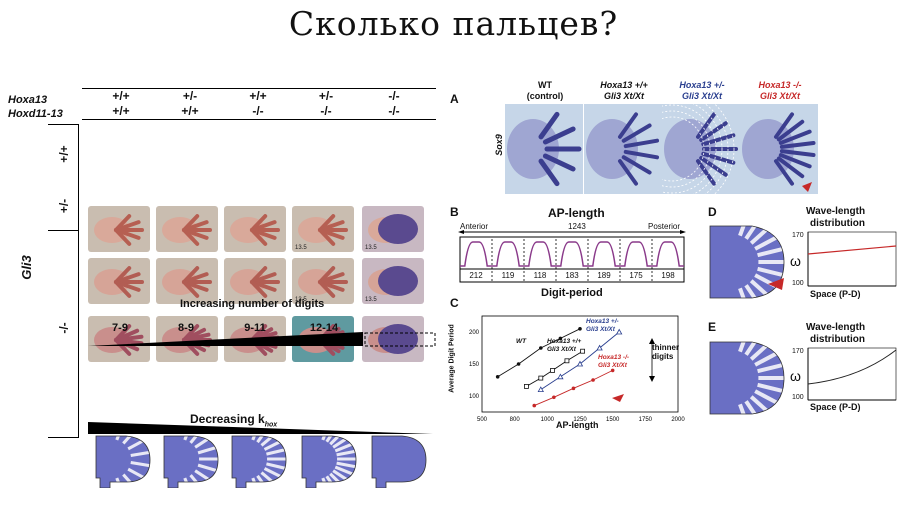 The width and height of the screenshot is (907, 510). Describe the element at coordinates (798, 351) in the screenshot. I see `panel-e-ytop: 170` at that location.